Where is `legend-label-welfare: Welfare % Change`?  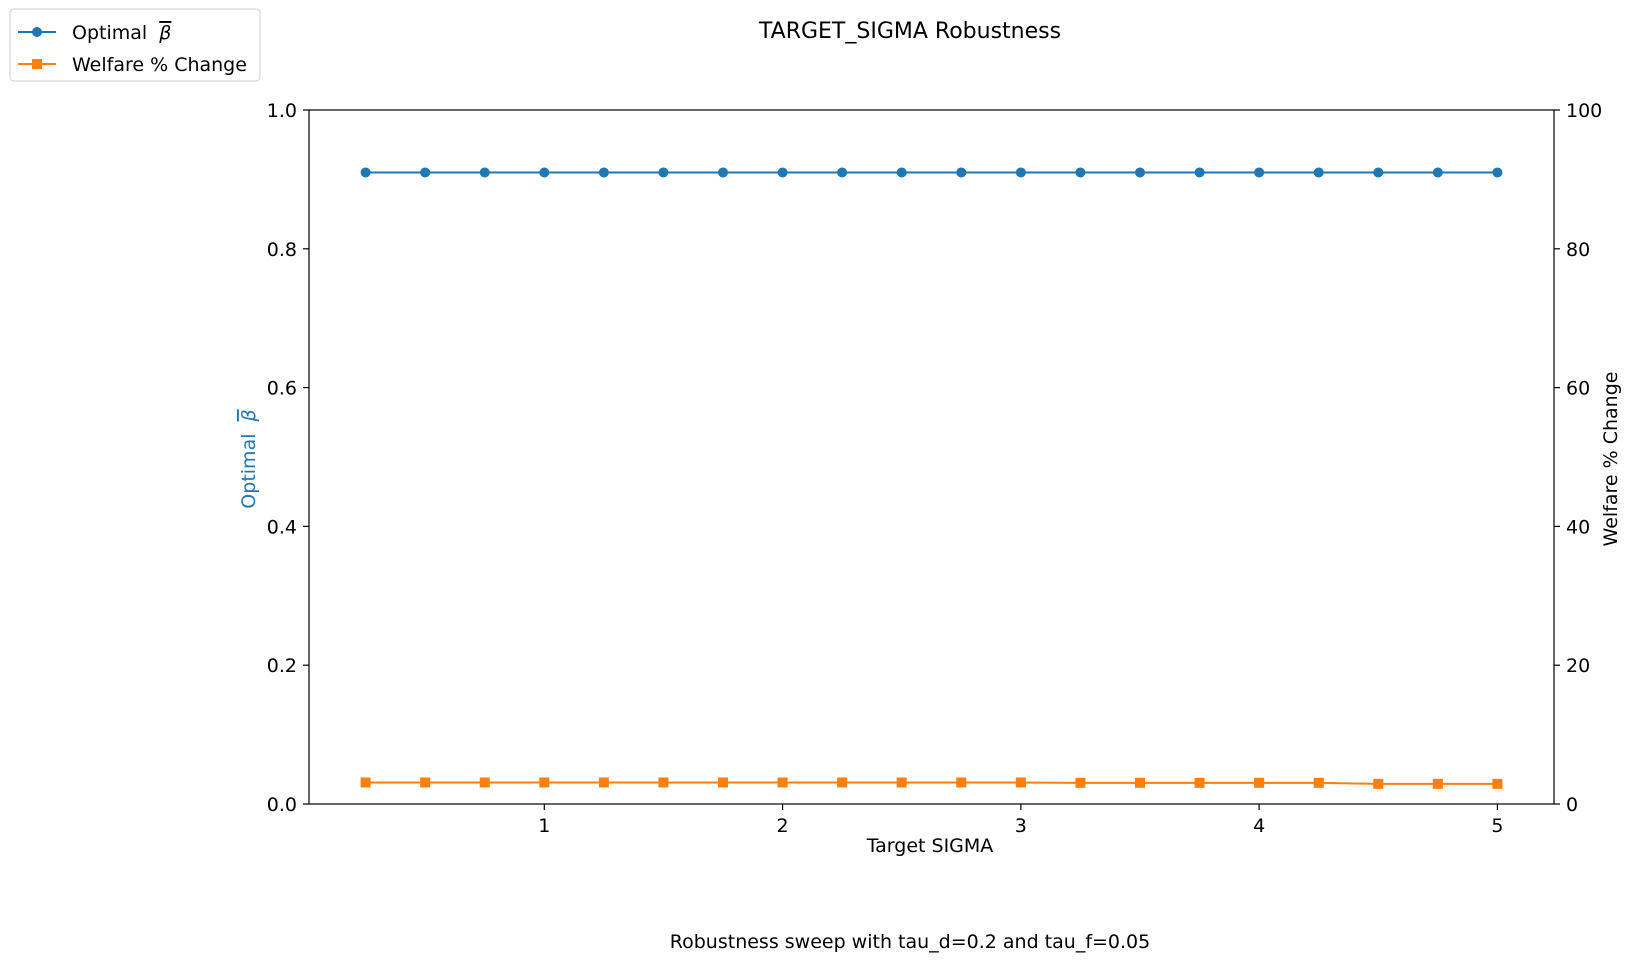 legend-label-welfare: Welfare % Change is located at coordinates (159, 65).